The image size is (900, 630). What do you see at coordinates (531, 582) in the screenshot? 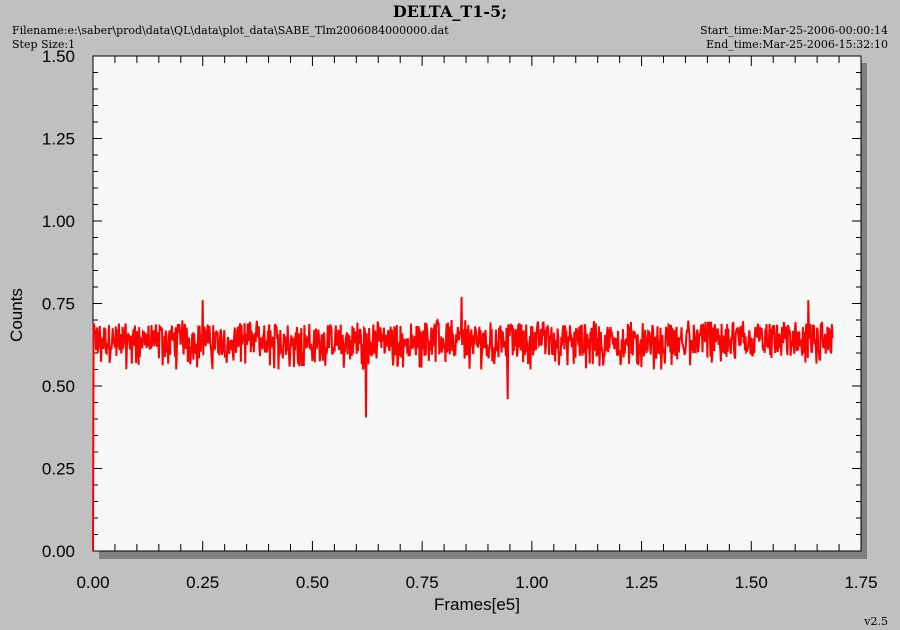
I see `x-tick-label: 1.00` at bounding box center [531, 582].